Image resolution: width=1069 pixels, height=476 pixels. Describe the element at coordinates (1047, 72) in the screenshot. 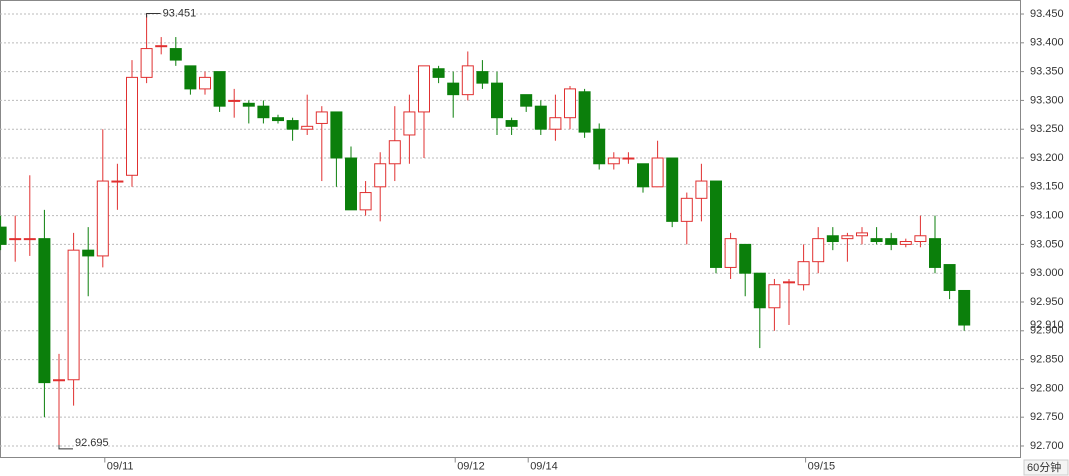

I see `y-tick-label: 93.350` at that location.